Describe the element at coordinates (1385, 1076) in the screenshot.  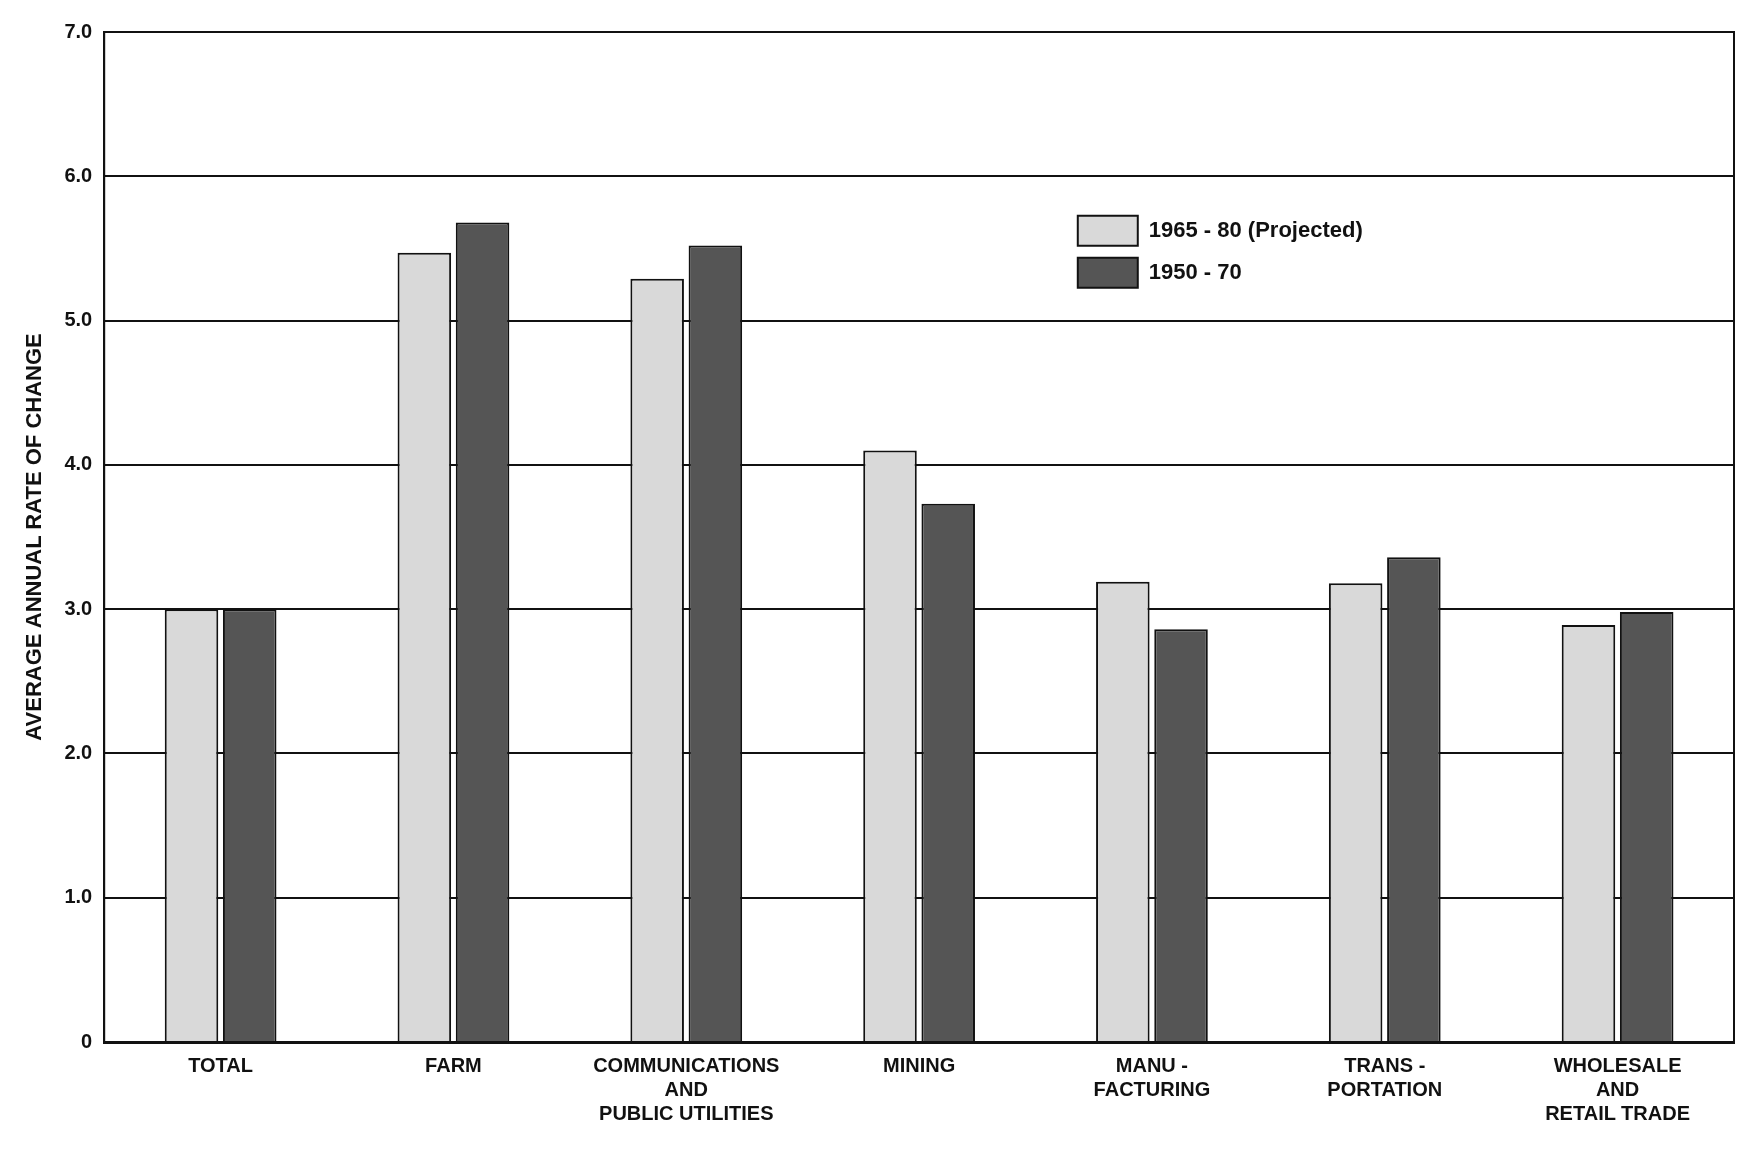
I see `x-tick-label: TRANS - PORTATION` at that location.